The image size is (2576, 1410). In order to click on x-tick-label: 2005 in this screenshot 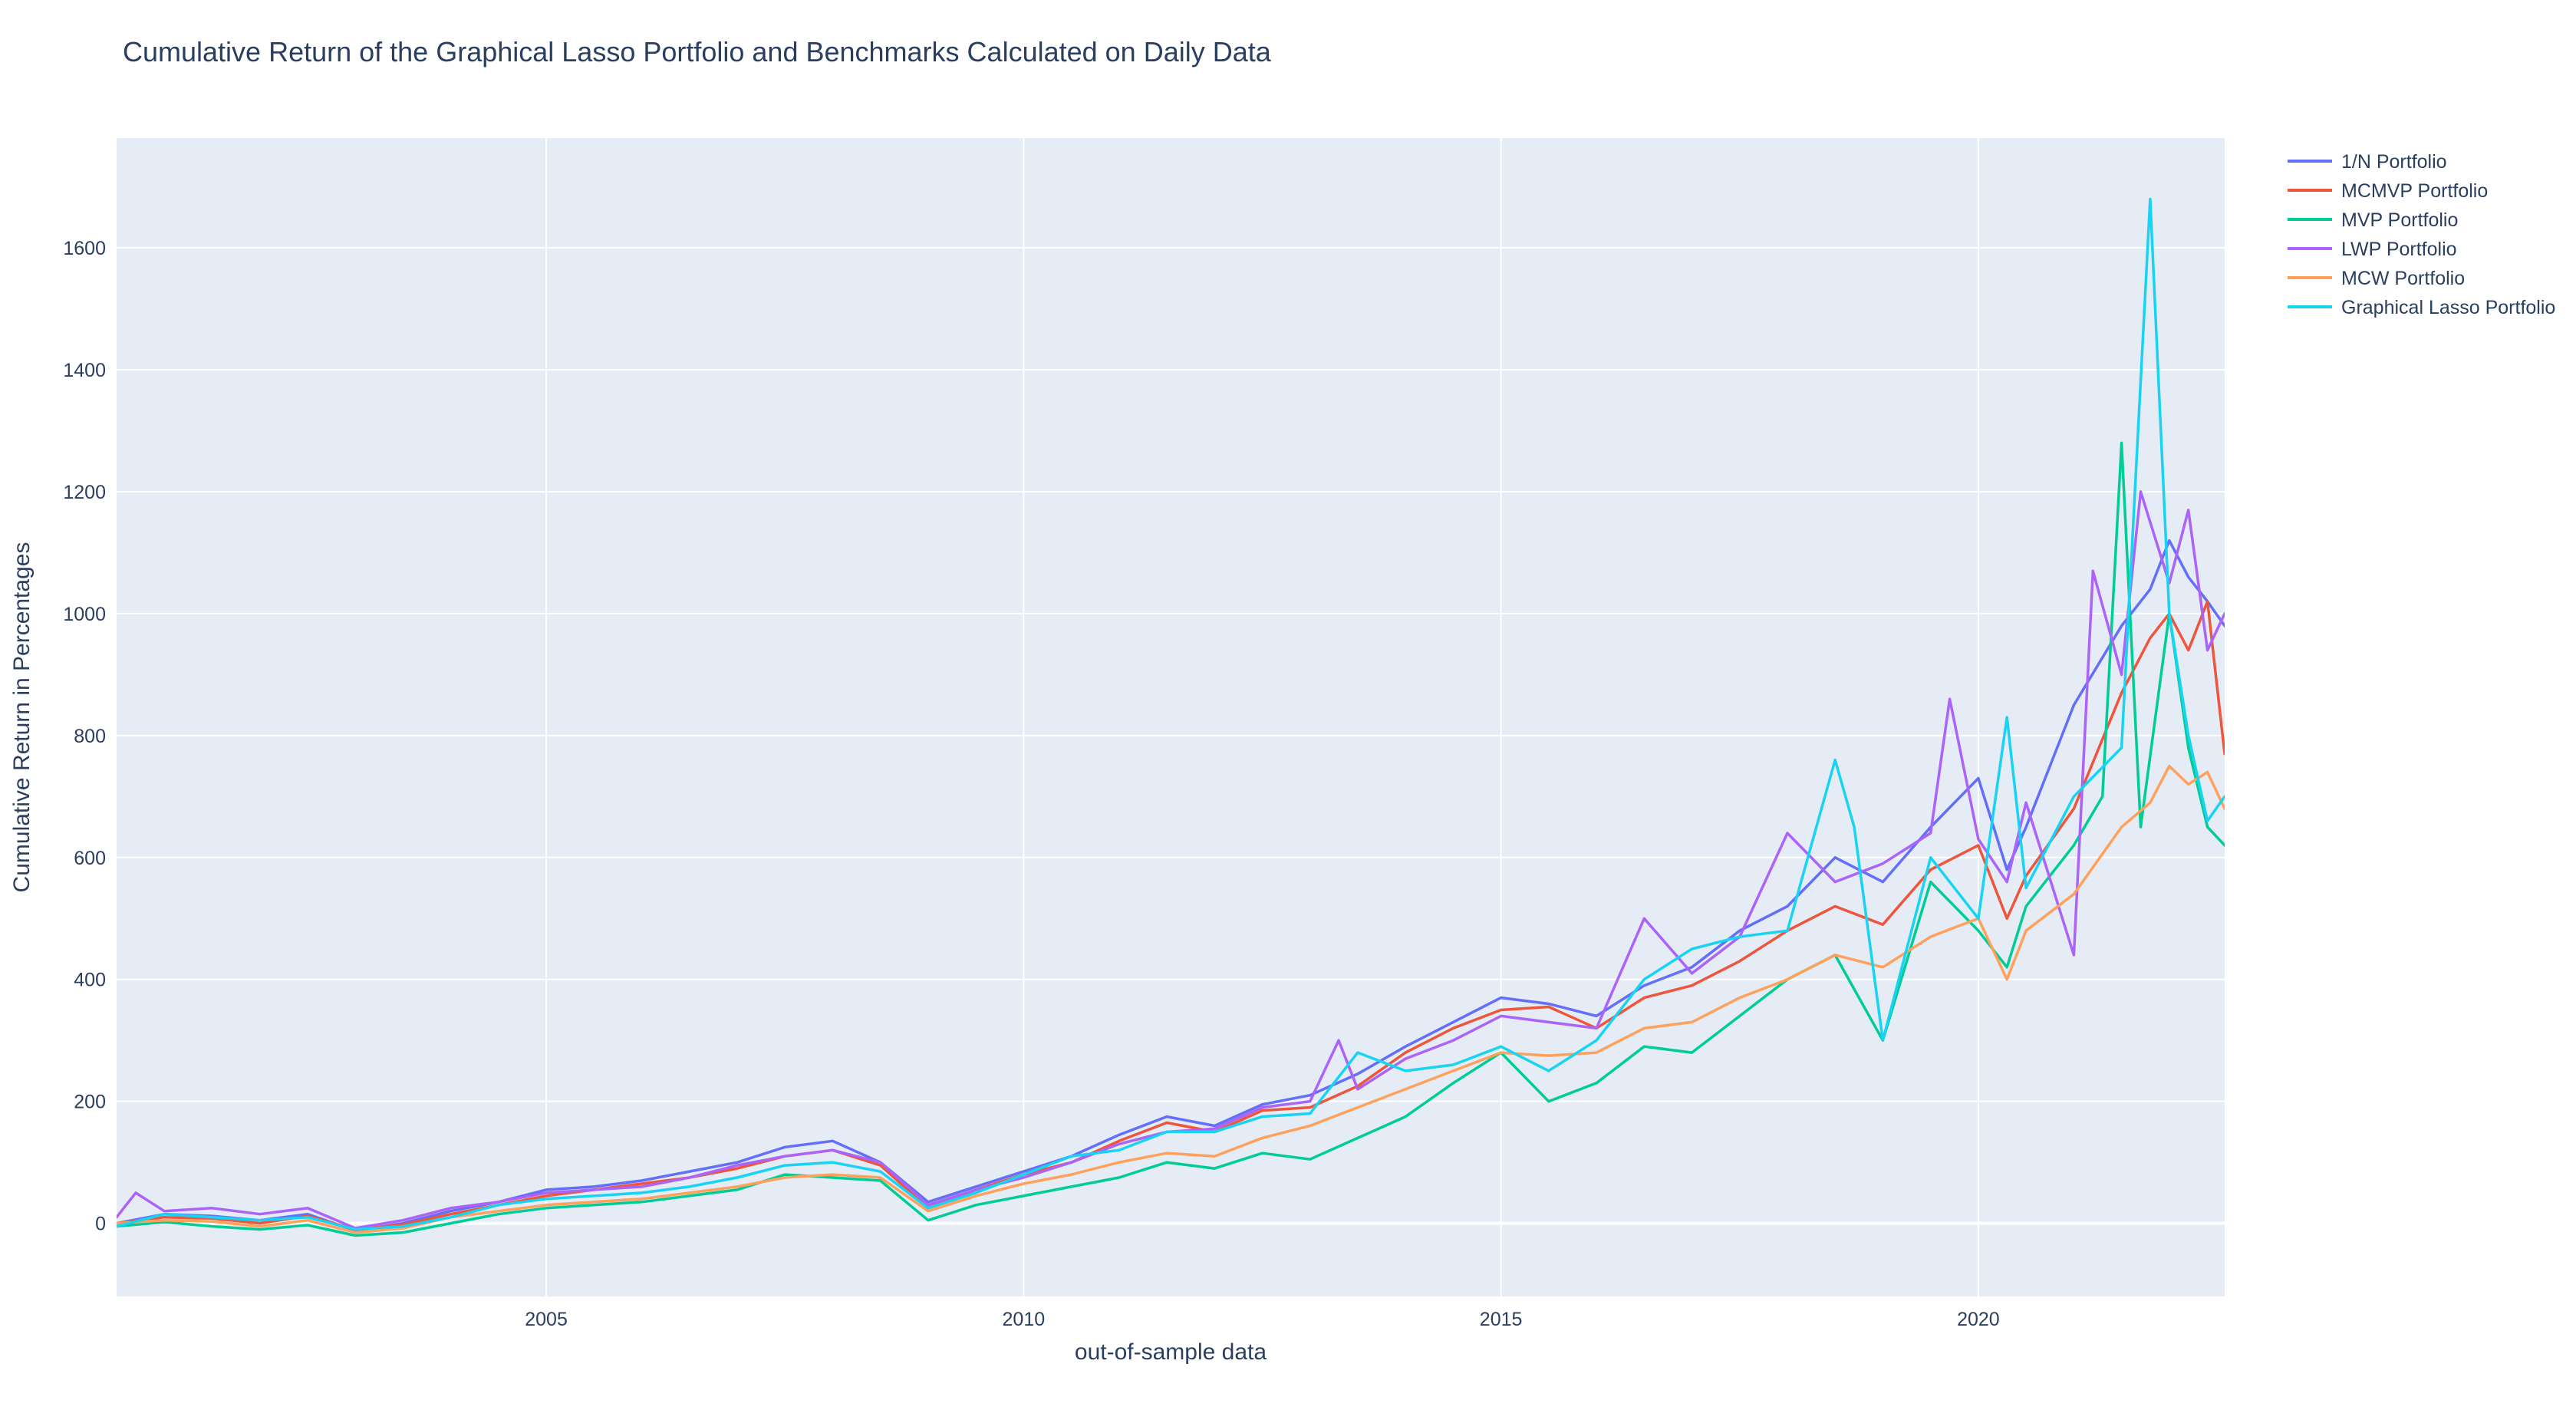, I will do `click(546, 1319)`.